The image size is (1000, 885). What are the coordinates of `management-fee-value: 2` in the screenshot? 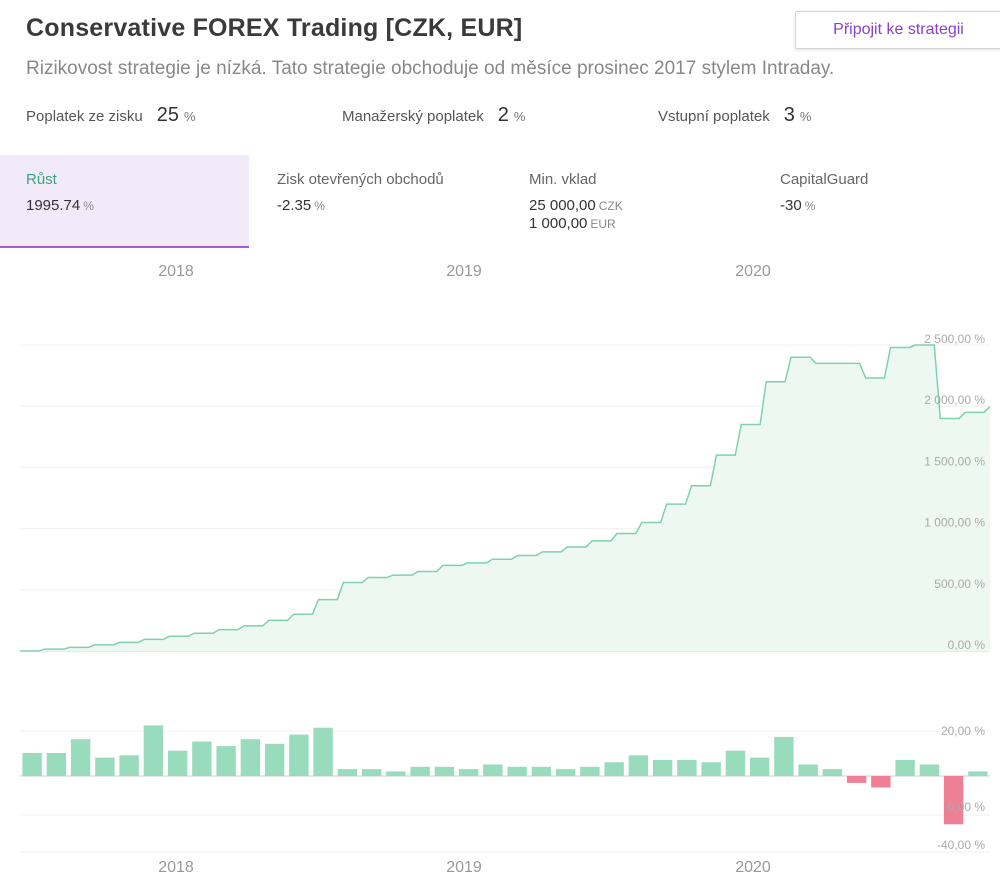 It's located at (503, 115).